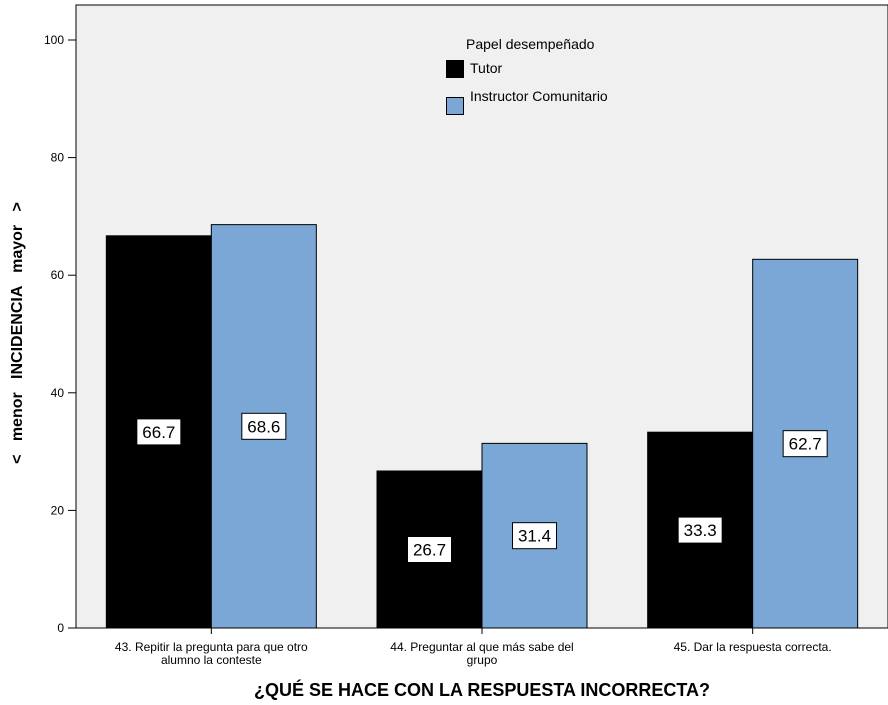 The height and width of the screenshot is (705, 888). Describe the element at coordinates (17, 333) in the screenshot. I see `y-axis-title: < menor INCIDENCIA mayor >` at that location.